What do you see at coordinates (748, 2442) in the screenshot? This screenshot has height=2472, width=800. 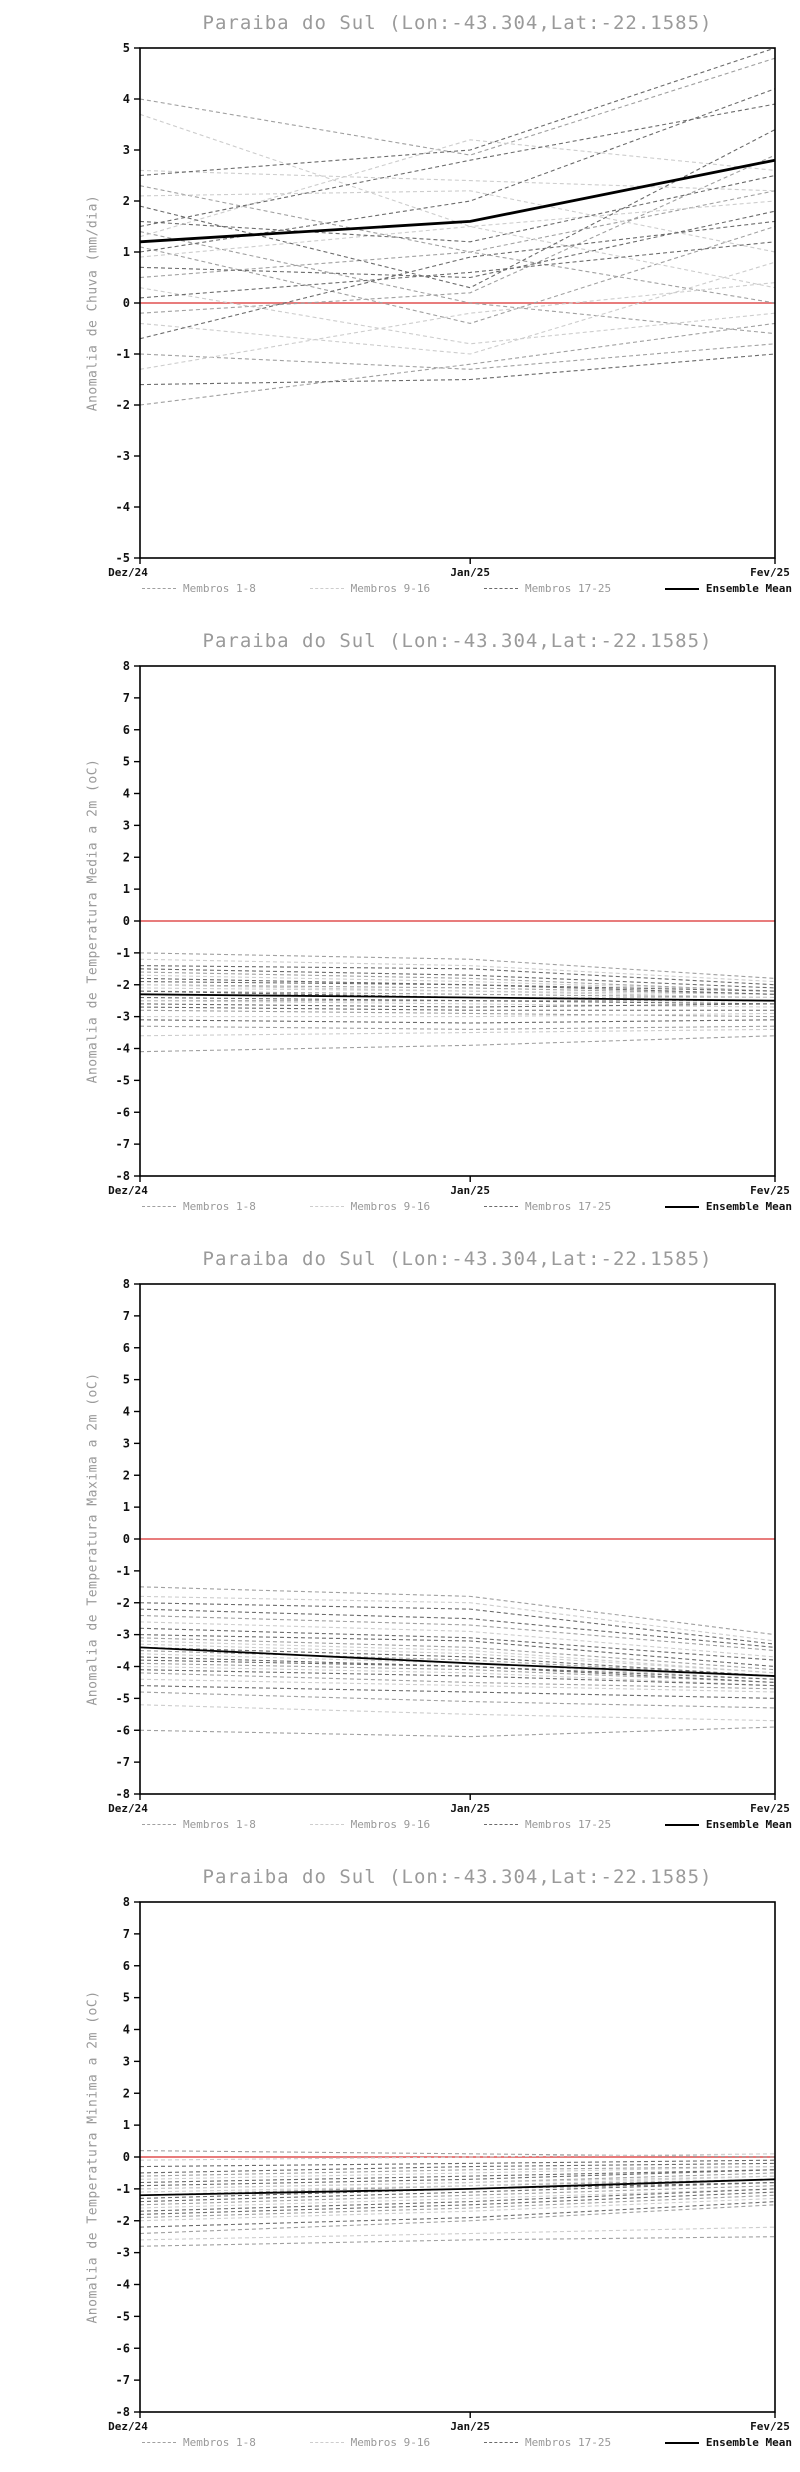 I see `legend-label: Ensemble Mean` at bounding box center [748, 2442].